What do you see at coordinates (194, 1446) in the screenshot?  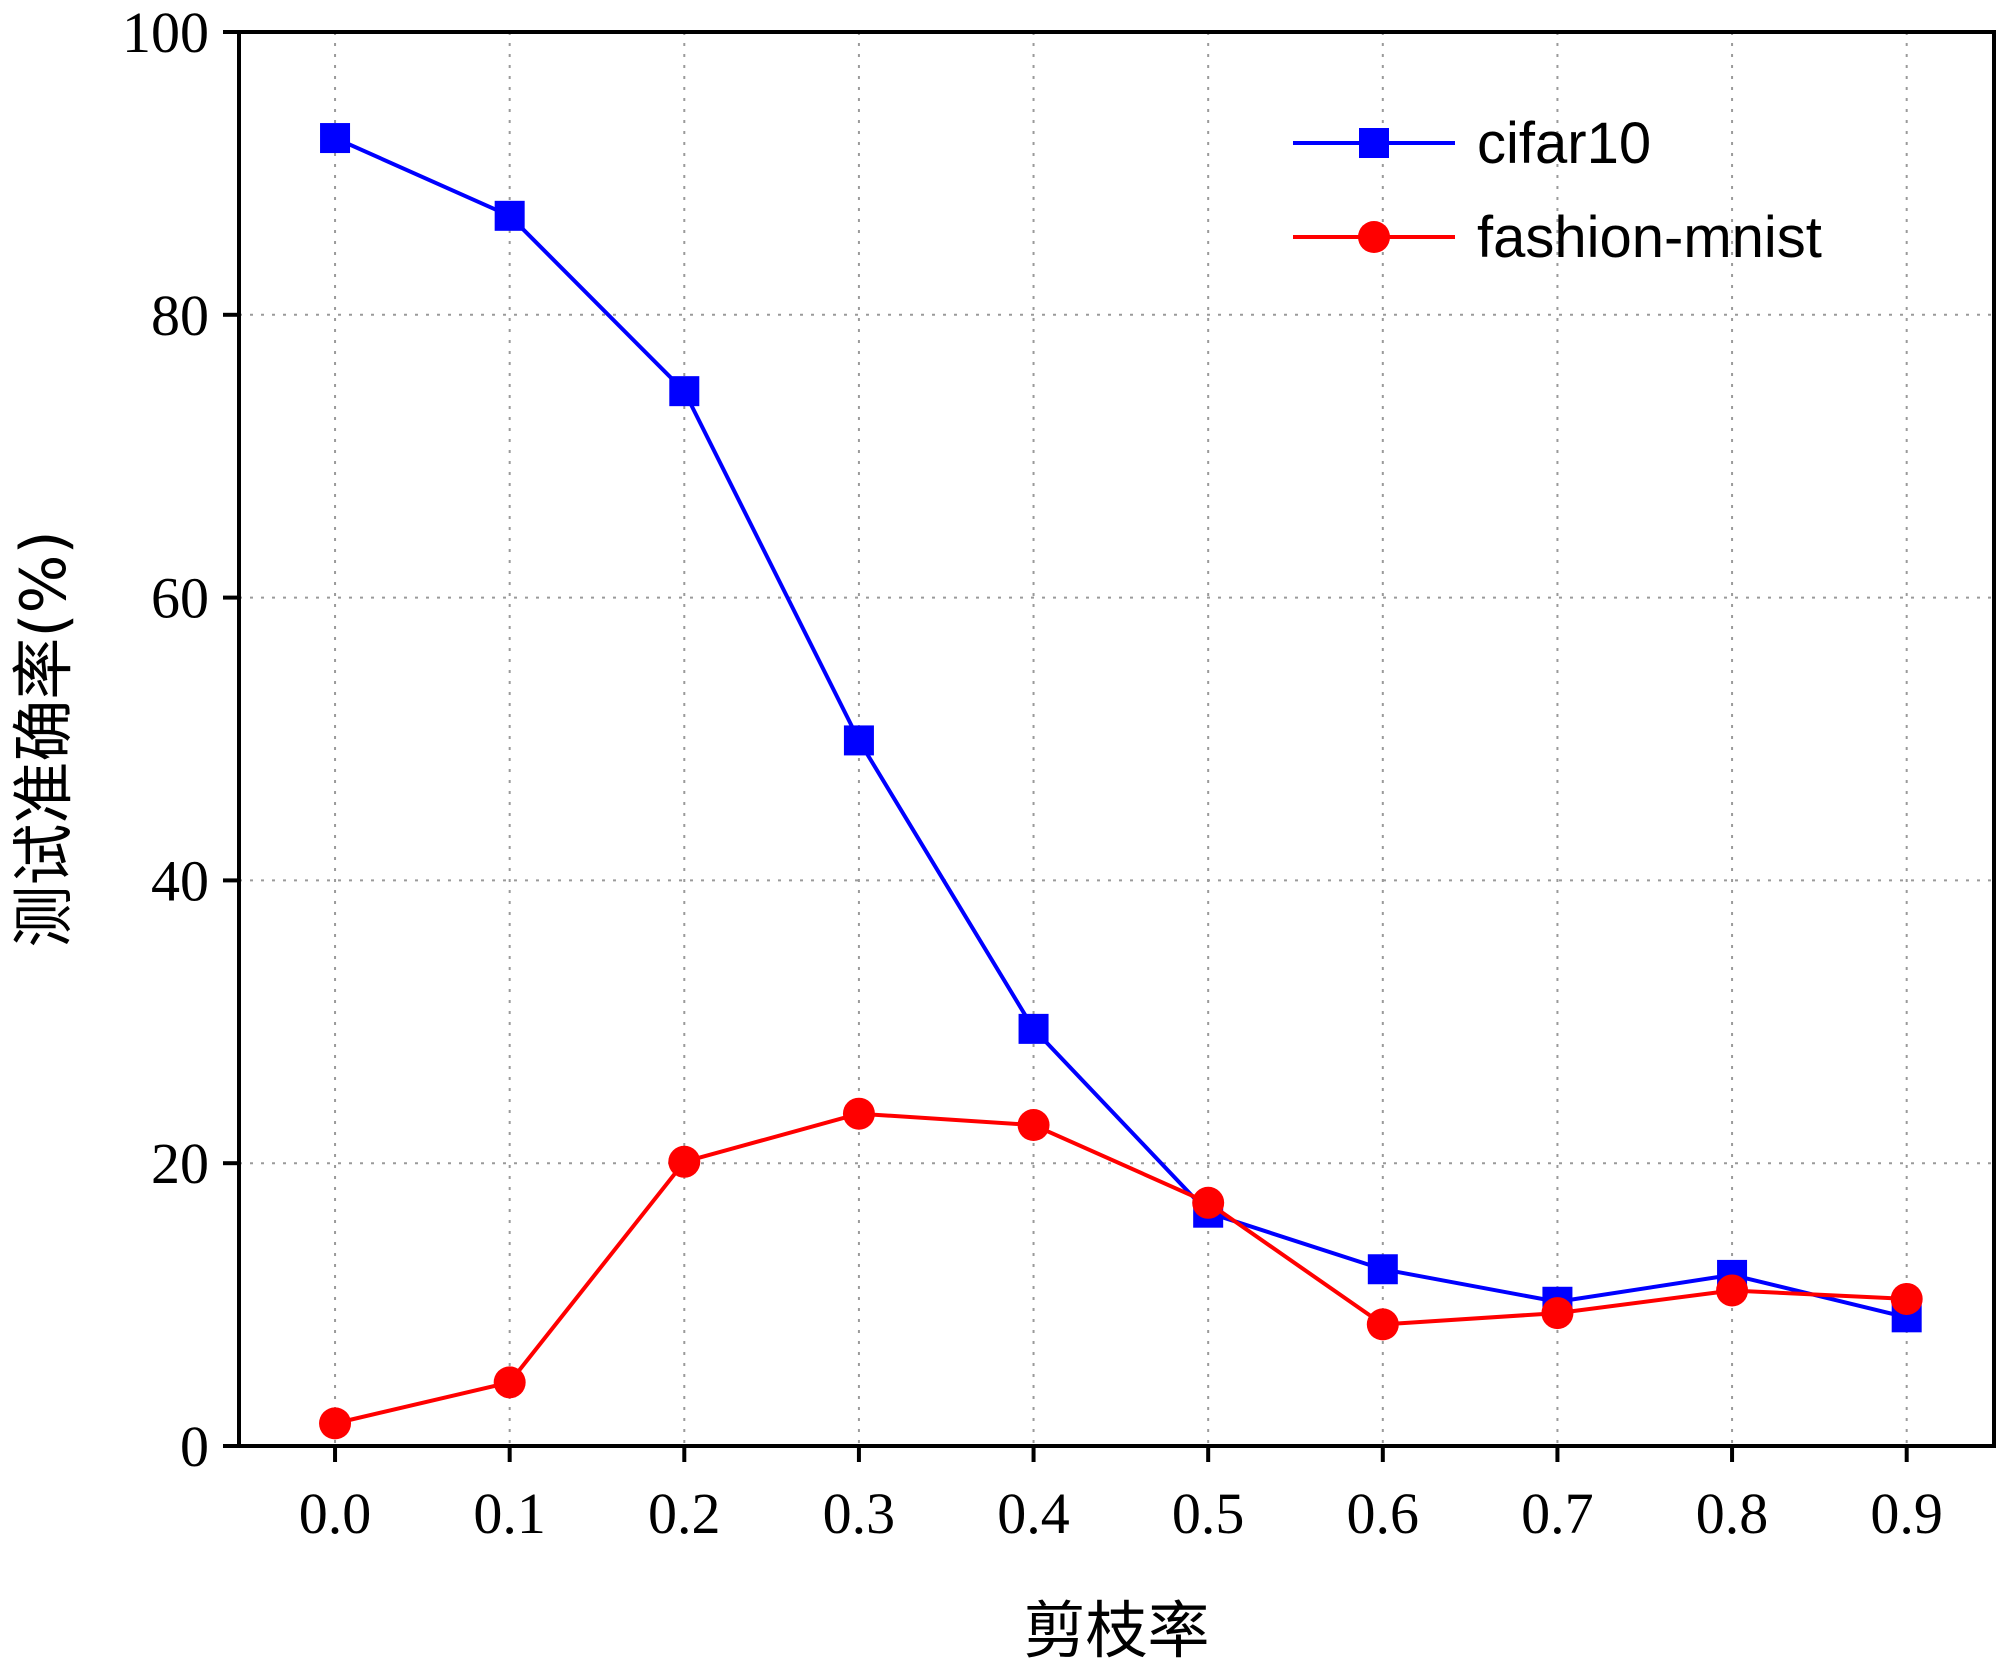 I see `y-tick-label: 0` at bounding box center [194, 1446].